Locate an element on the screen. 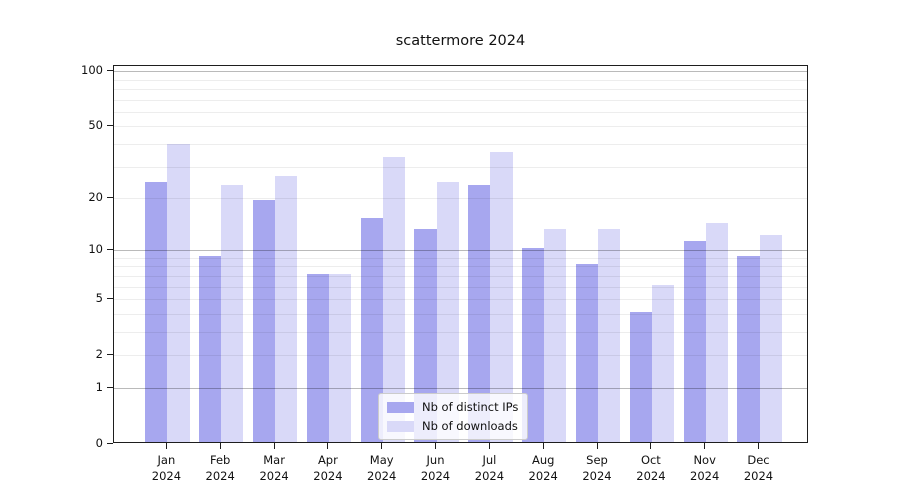  bar-may-distinct-ips is located at coordinates (371, 329).